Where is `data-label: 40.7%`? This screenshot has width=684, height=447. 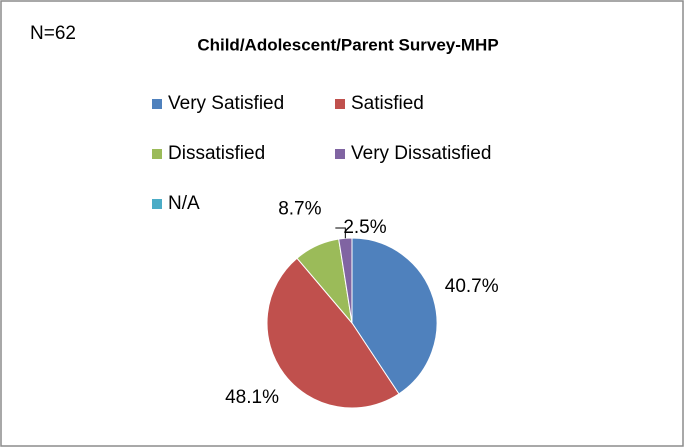
data-label: 40.7% is located at coordinates (472, 286).